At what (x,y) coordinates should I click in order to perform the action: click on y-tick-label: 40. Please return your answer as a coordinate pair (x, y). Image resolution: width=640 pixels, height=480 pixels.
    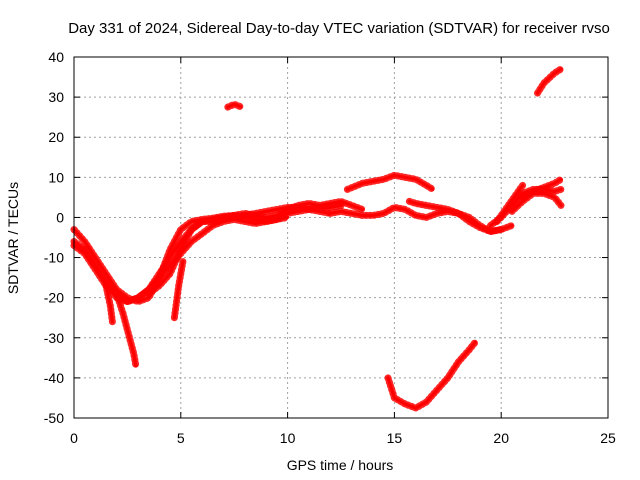
    Looking at the image, I should click on (56, 57).